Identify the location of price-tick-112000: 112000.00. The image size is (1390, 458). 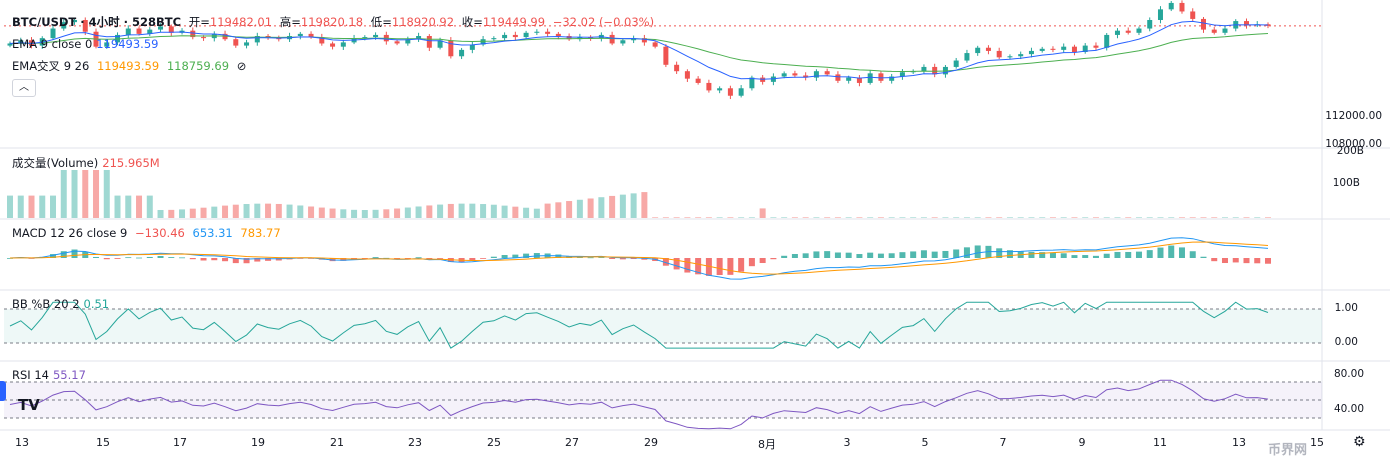
(1353, 116).